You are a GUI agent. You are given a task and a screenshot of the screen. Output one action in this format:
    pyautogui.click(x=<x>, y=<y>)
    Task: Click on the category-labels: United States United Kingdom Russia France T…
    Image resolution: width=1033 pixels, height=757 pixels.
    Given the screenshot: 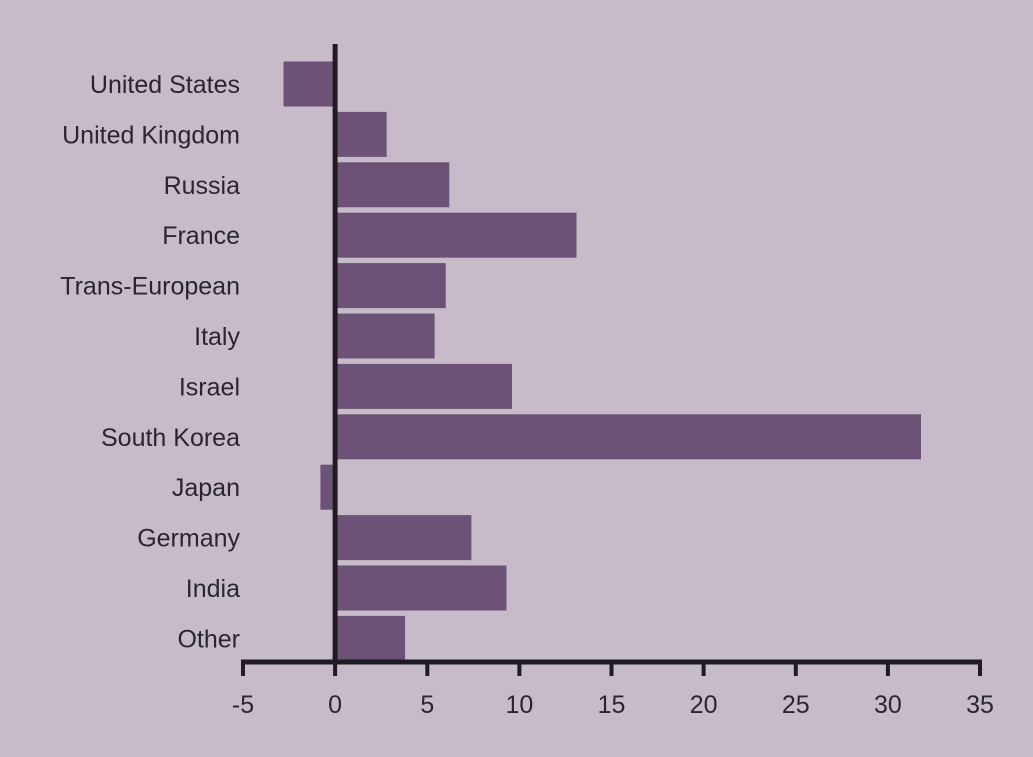 What is the action you would take?
    pyautogui.click(x=150, y=362)
    